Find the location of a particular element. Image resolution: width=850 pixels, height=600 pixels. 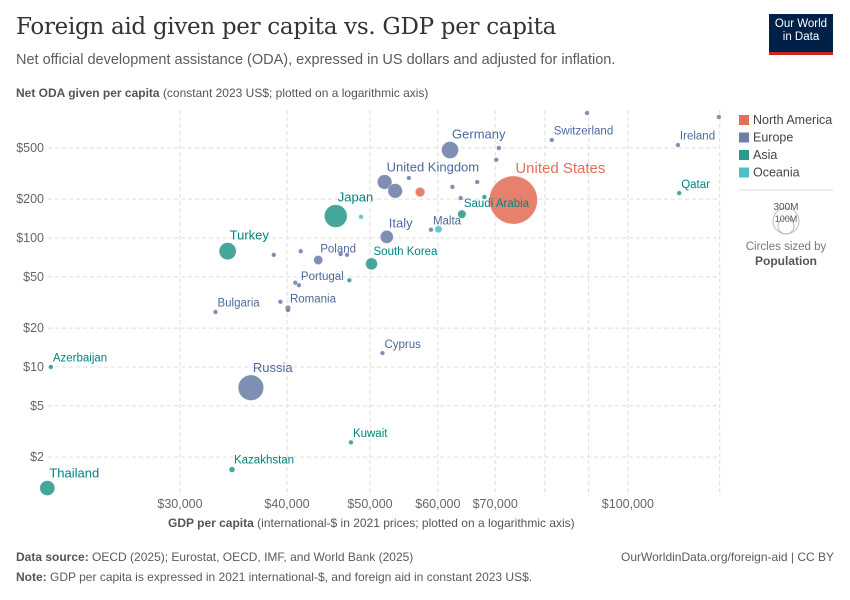

legend-label: Europe is located at coordinates (773, 138).